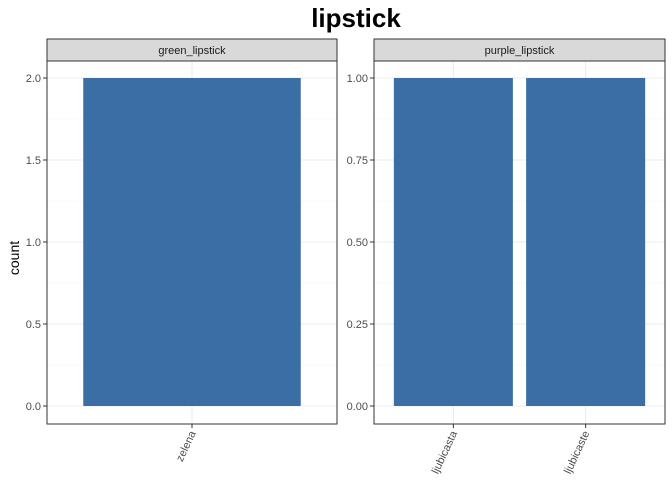  Describe the element at coordinates (14, 258) in the screenshot. I see `y-axis-title: count` at that location.